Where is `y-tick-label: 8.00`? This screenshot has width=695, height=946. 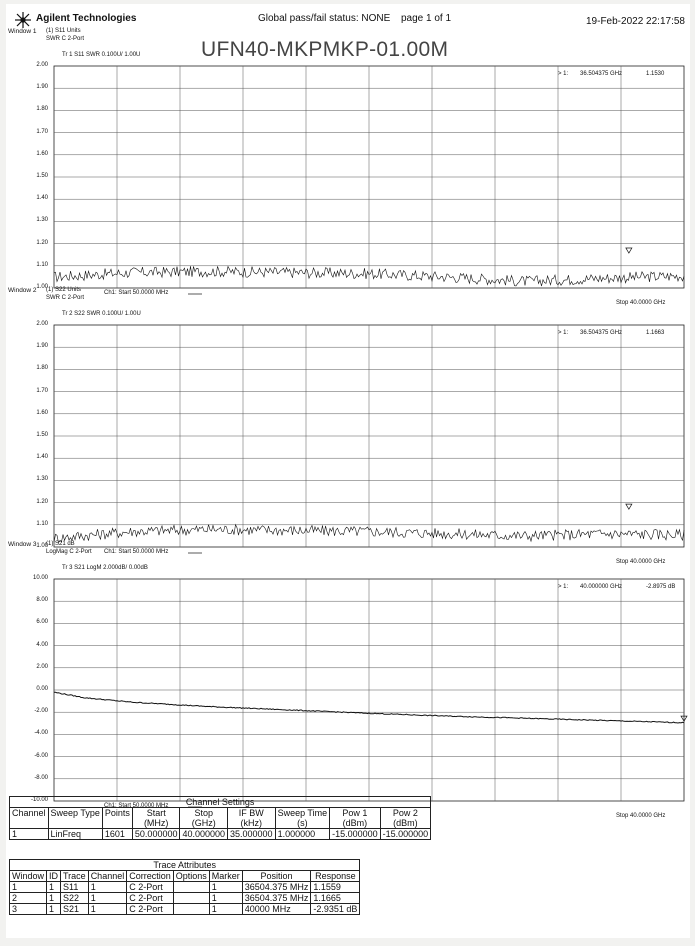 y-tick-label: 8.00 is located at coordinates (42, 600).